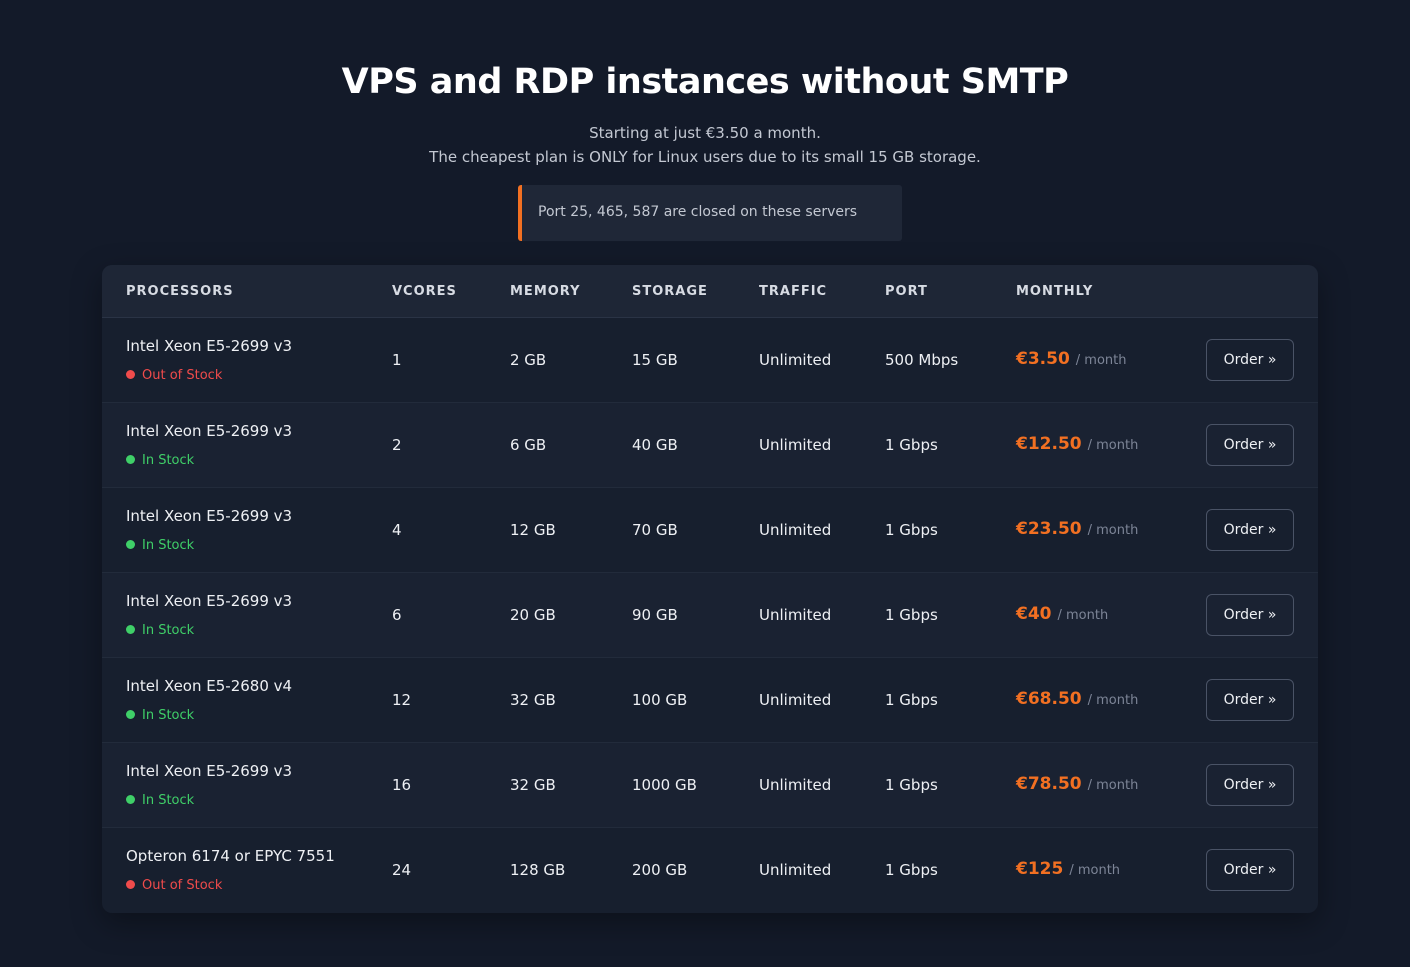 This screenshot has height=967, width=1410. Describe the element at coordinates (528, 360) in the screenshot. I see `memory-value: 2 GB` at that location.